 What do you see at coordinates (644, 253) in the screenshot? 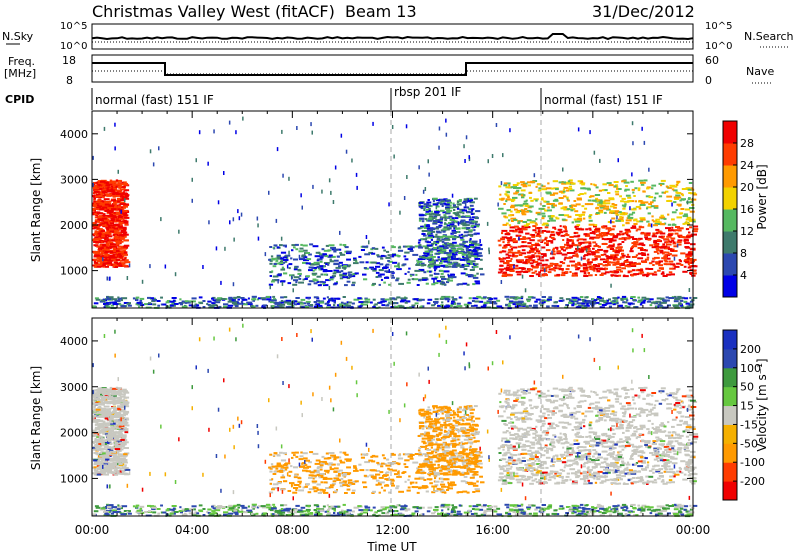
I see `power-point-1950` at bounding box center [644, 253].